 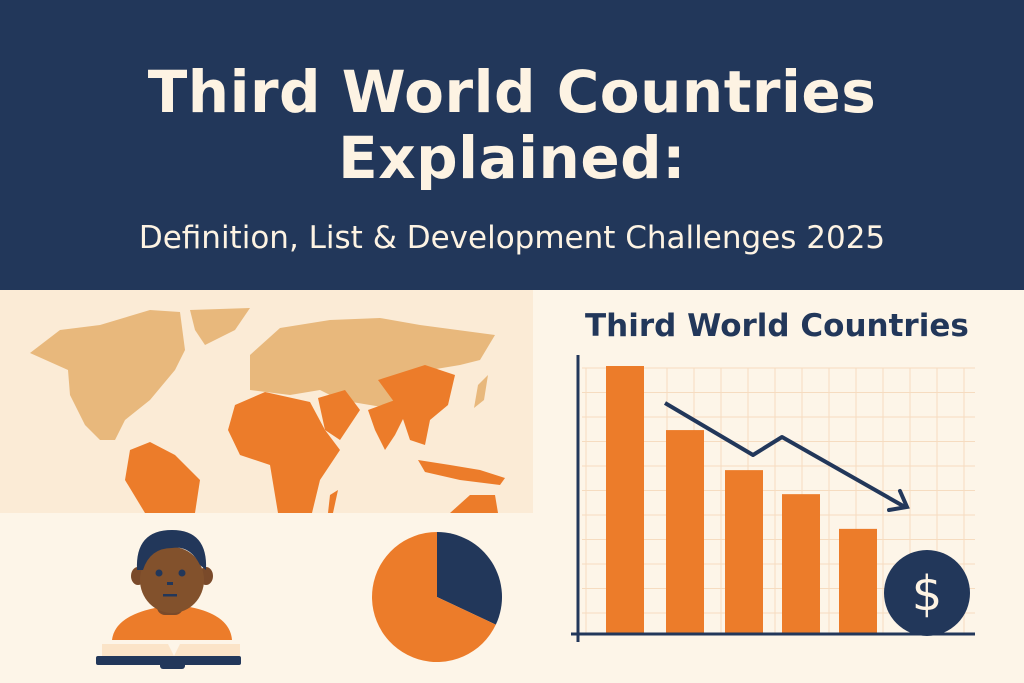 I want to click on developed-regions, so click(x=262, y=374).